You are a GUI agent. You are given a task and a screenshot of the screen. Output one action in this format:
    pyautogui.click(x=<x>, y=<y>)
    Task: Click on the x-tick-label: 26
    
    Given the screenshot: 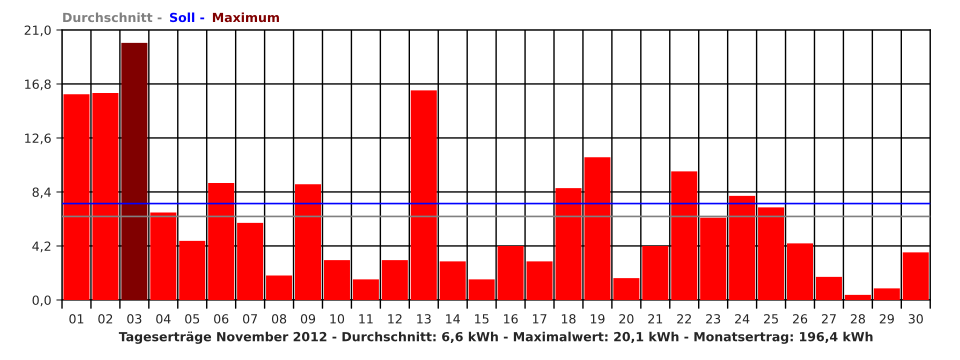 What is the action you would take?
    pyautogui.click(x=800, y=319)
    